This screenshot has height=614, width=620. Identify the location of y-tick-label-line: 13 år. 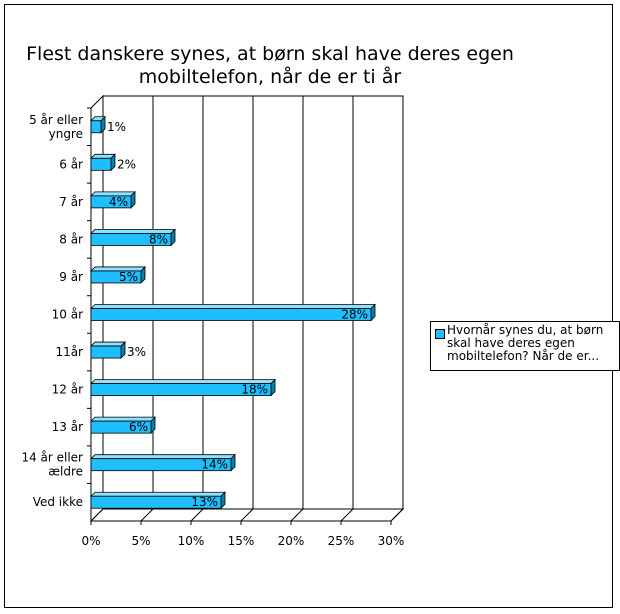
(67, 427).